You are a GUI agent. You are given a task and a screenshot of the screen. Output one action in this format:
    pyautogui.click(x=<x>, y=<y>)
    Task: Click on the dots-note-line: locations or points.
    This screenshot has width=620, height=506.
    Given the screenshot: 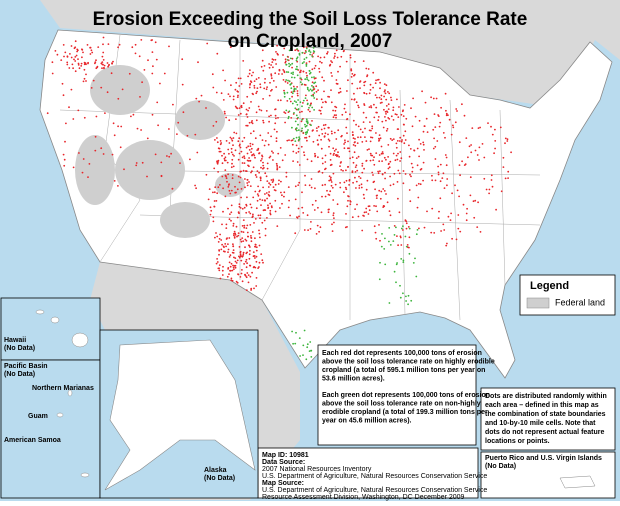 What is the action you would take?
    pyautogui.click(x=517, y=441)
    